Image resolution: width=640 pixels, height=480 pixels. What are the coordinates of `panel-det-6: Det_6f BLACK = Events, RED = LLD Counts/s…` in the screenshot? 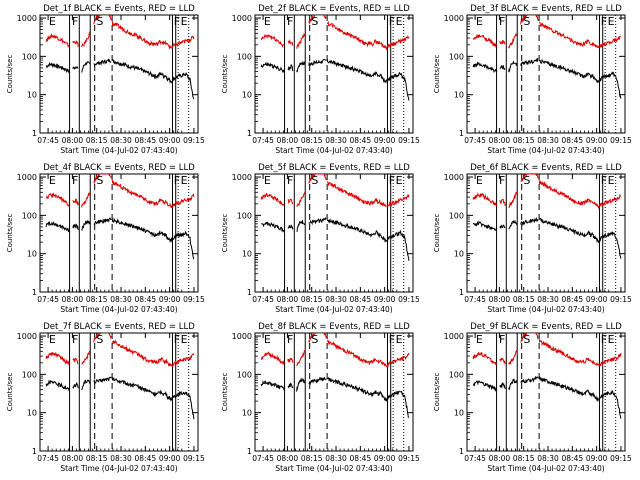 It's located at (532, 238).